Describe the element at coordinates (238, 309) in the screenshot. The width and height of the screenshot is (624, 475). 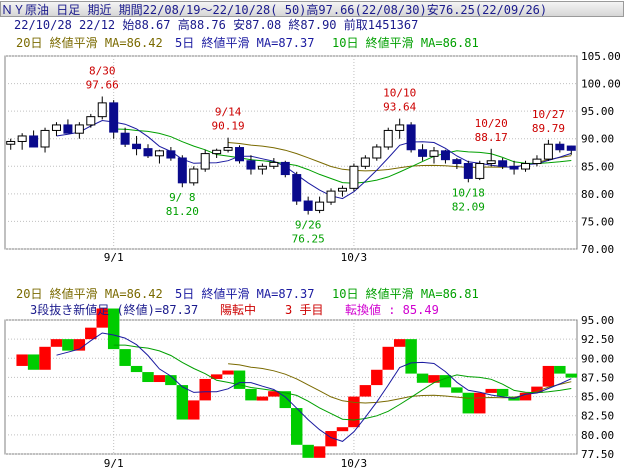
I see `kagi-status: 陽転中` at that location.